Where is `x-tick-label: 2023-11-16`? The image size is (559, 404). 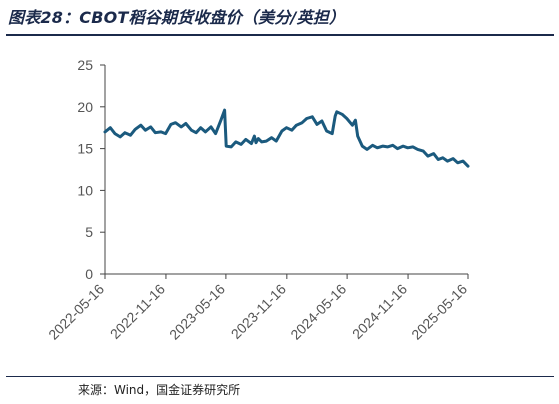 x-tick-label: 2023-11-16 is located at coordinates (258, 311).